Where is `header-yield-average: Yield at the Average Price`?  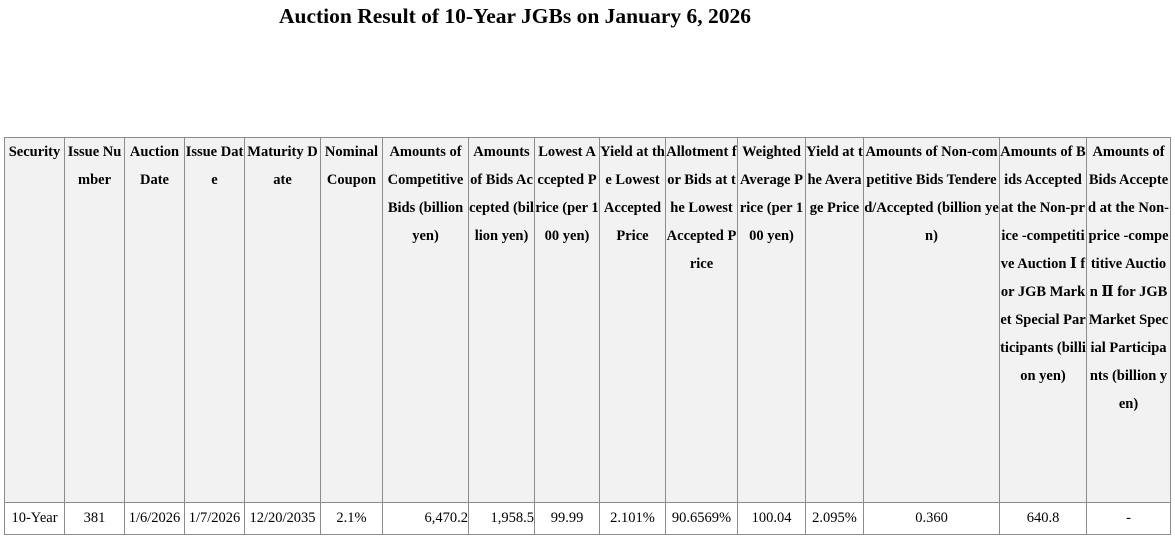 header-yield-average: Yield at the Average Price is located at coordinates (835, 320).